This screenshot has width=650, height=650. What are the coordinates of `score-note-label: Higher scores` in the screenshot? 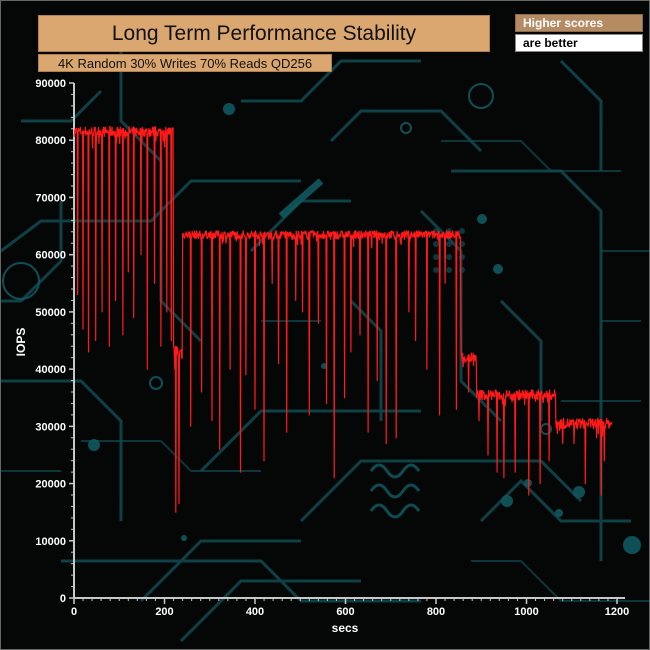 It's located at (579, 23).